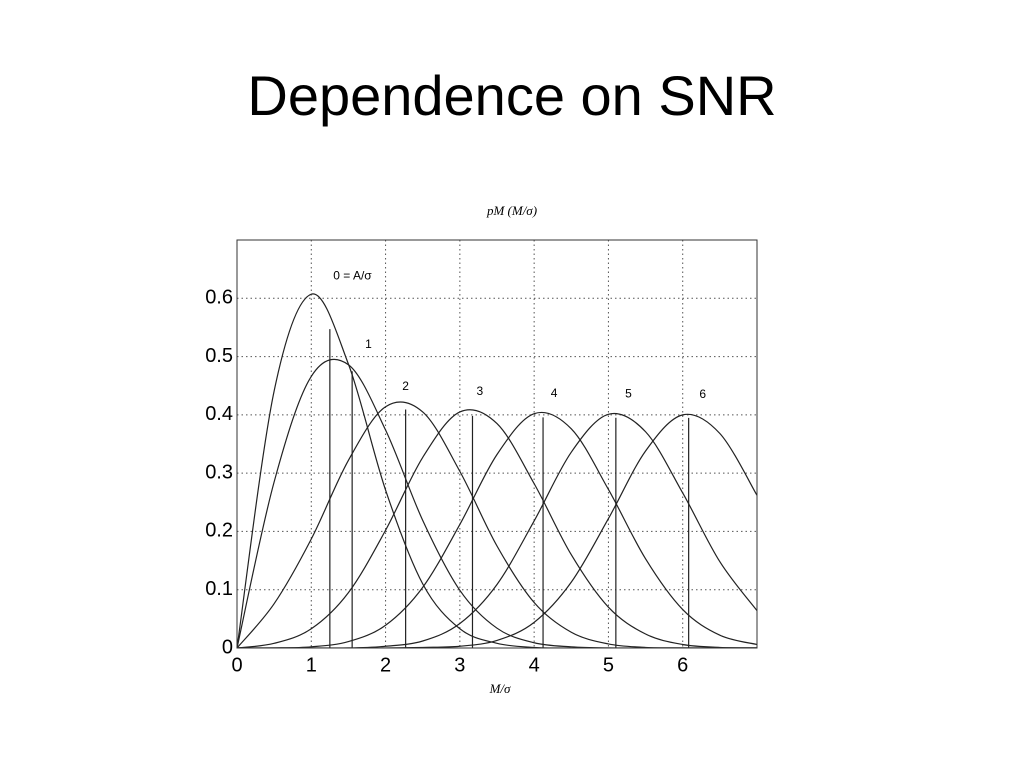 The height and width of the screenshot is (768, 1024). Describe the element at coordinates (227, 647) in the screenshot. I see `y-tick-label: 0` at that location.